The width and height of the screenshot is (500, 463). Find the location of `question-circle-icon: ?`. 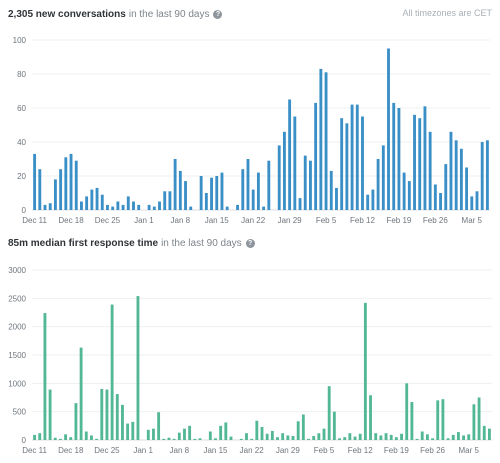

question-circle-icon: ? is located at coordinates (218, 14).